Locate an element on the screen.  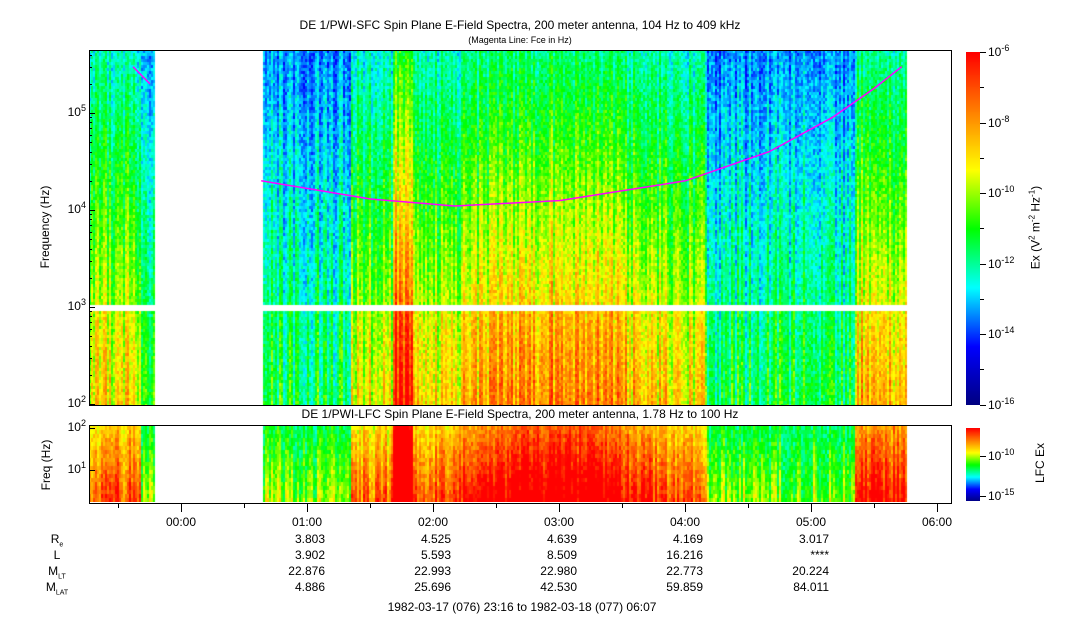
colorbar-tick-label: 10⁻¹⁴ is located at coordinates (1001, 333).